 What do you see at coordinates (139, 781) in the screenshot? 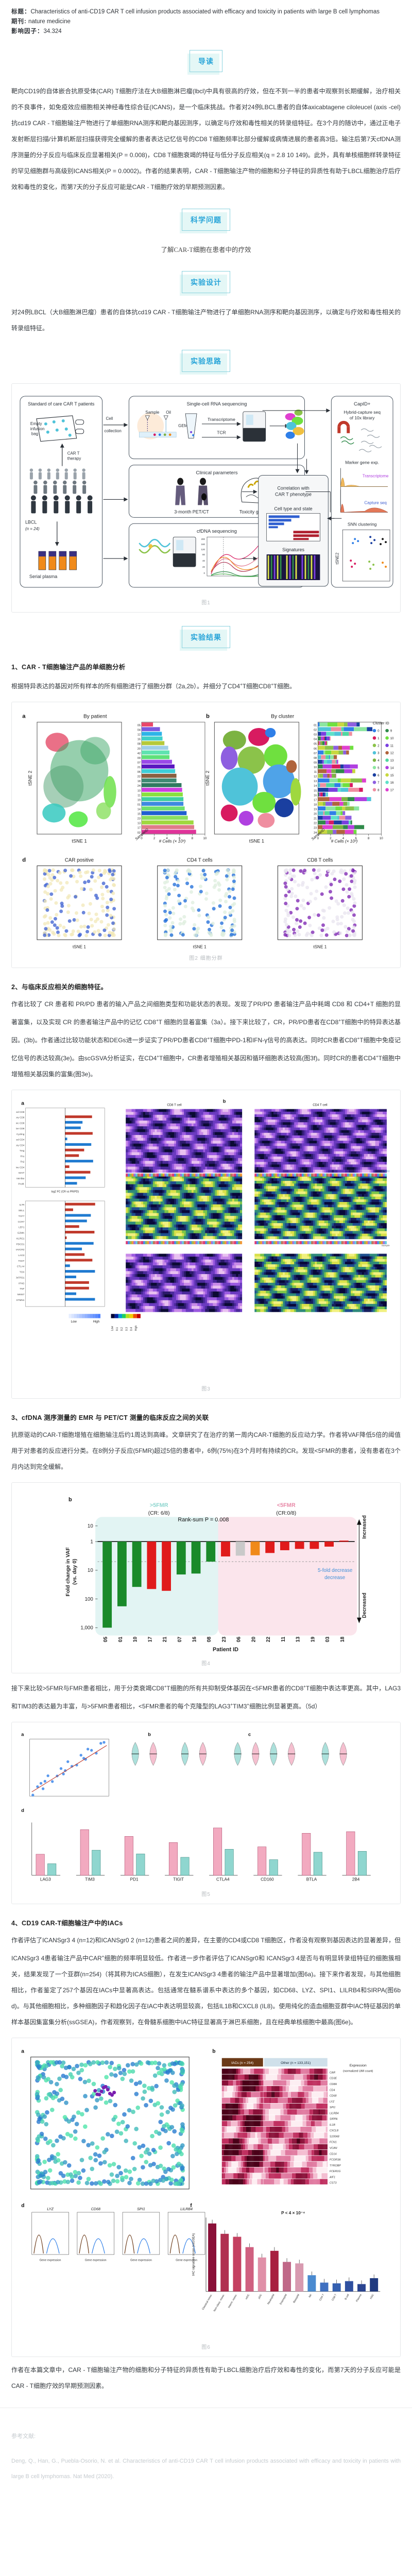
I see `svg-text: 18` at bounding box center [139, 781].